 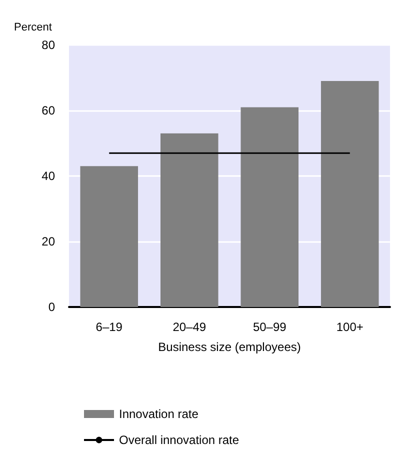 I want to click on y-tick-label: 60, so click(x=49, y=111).